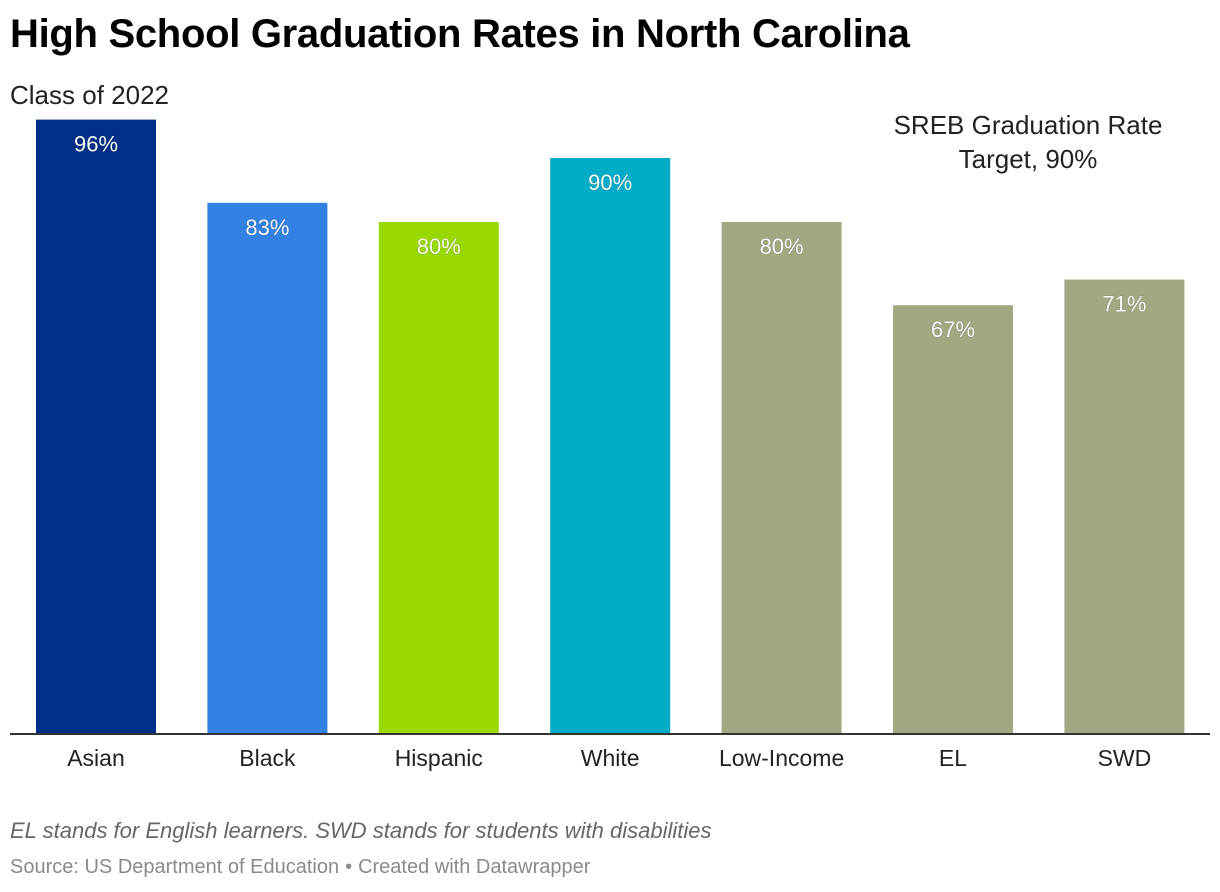 The image size is (1220, 892). What do you see at coordinates (439, 758) in the screenshot?
I see `x-tick-label-hispanic: Hispanic` at bounding box center [439, 758].